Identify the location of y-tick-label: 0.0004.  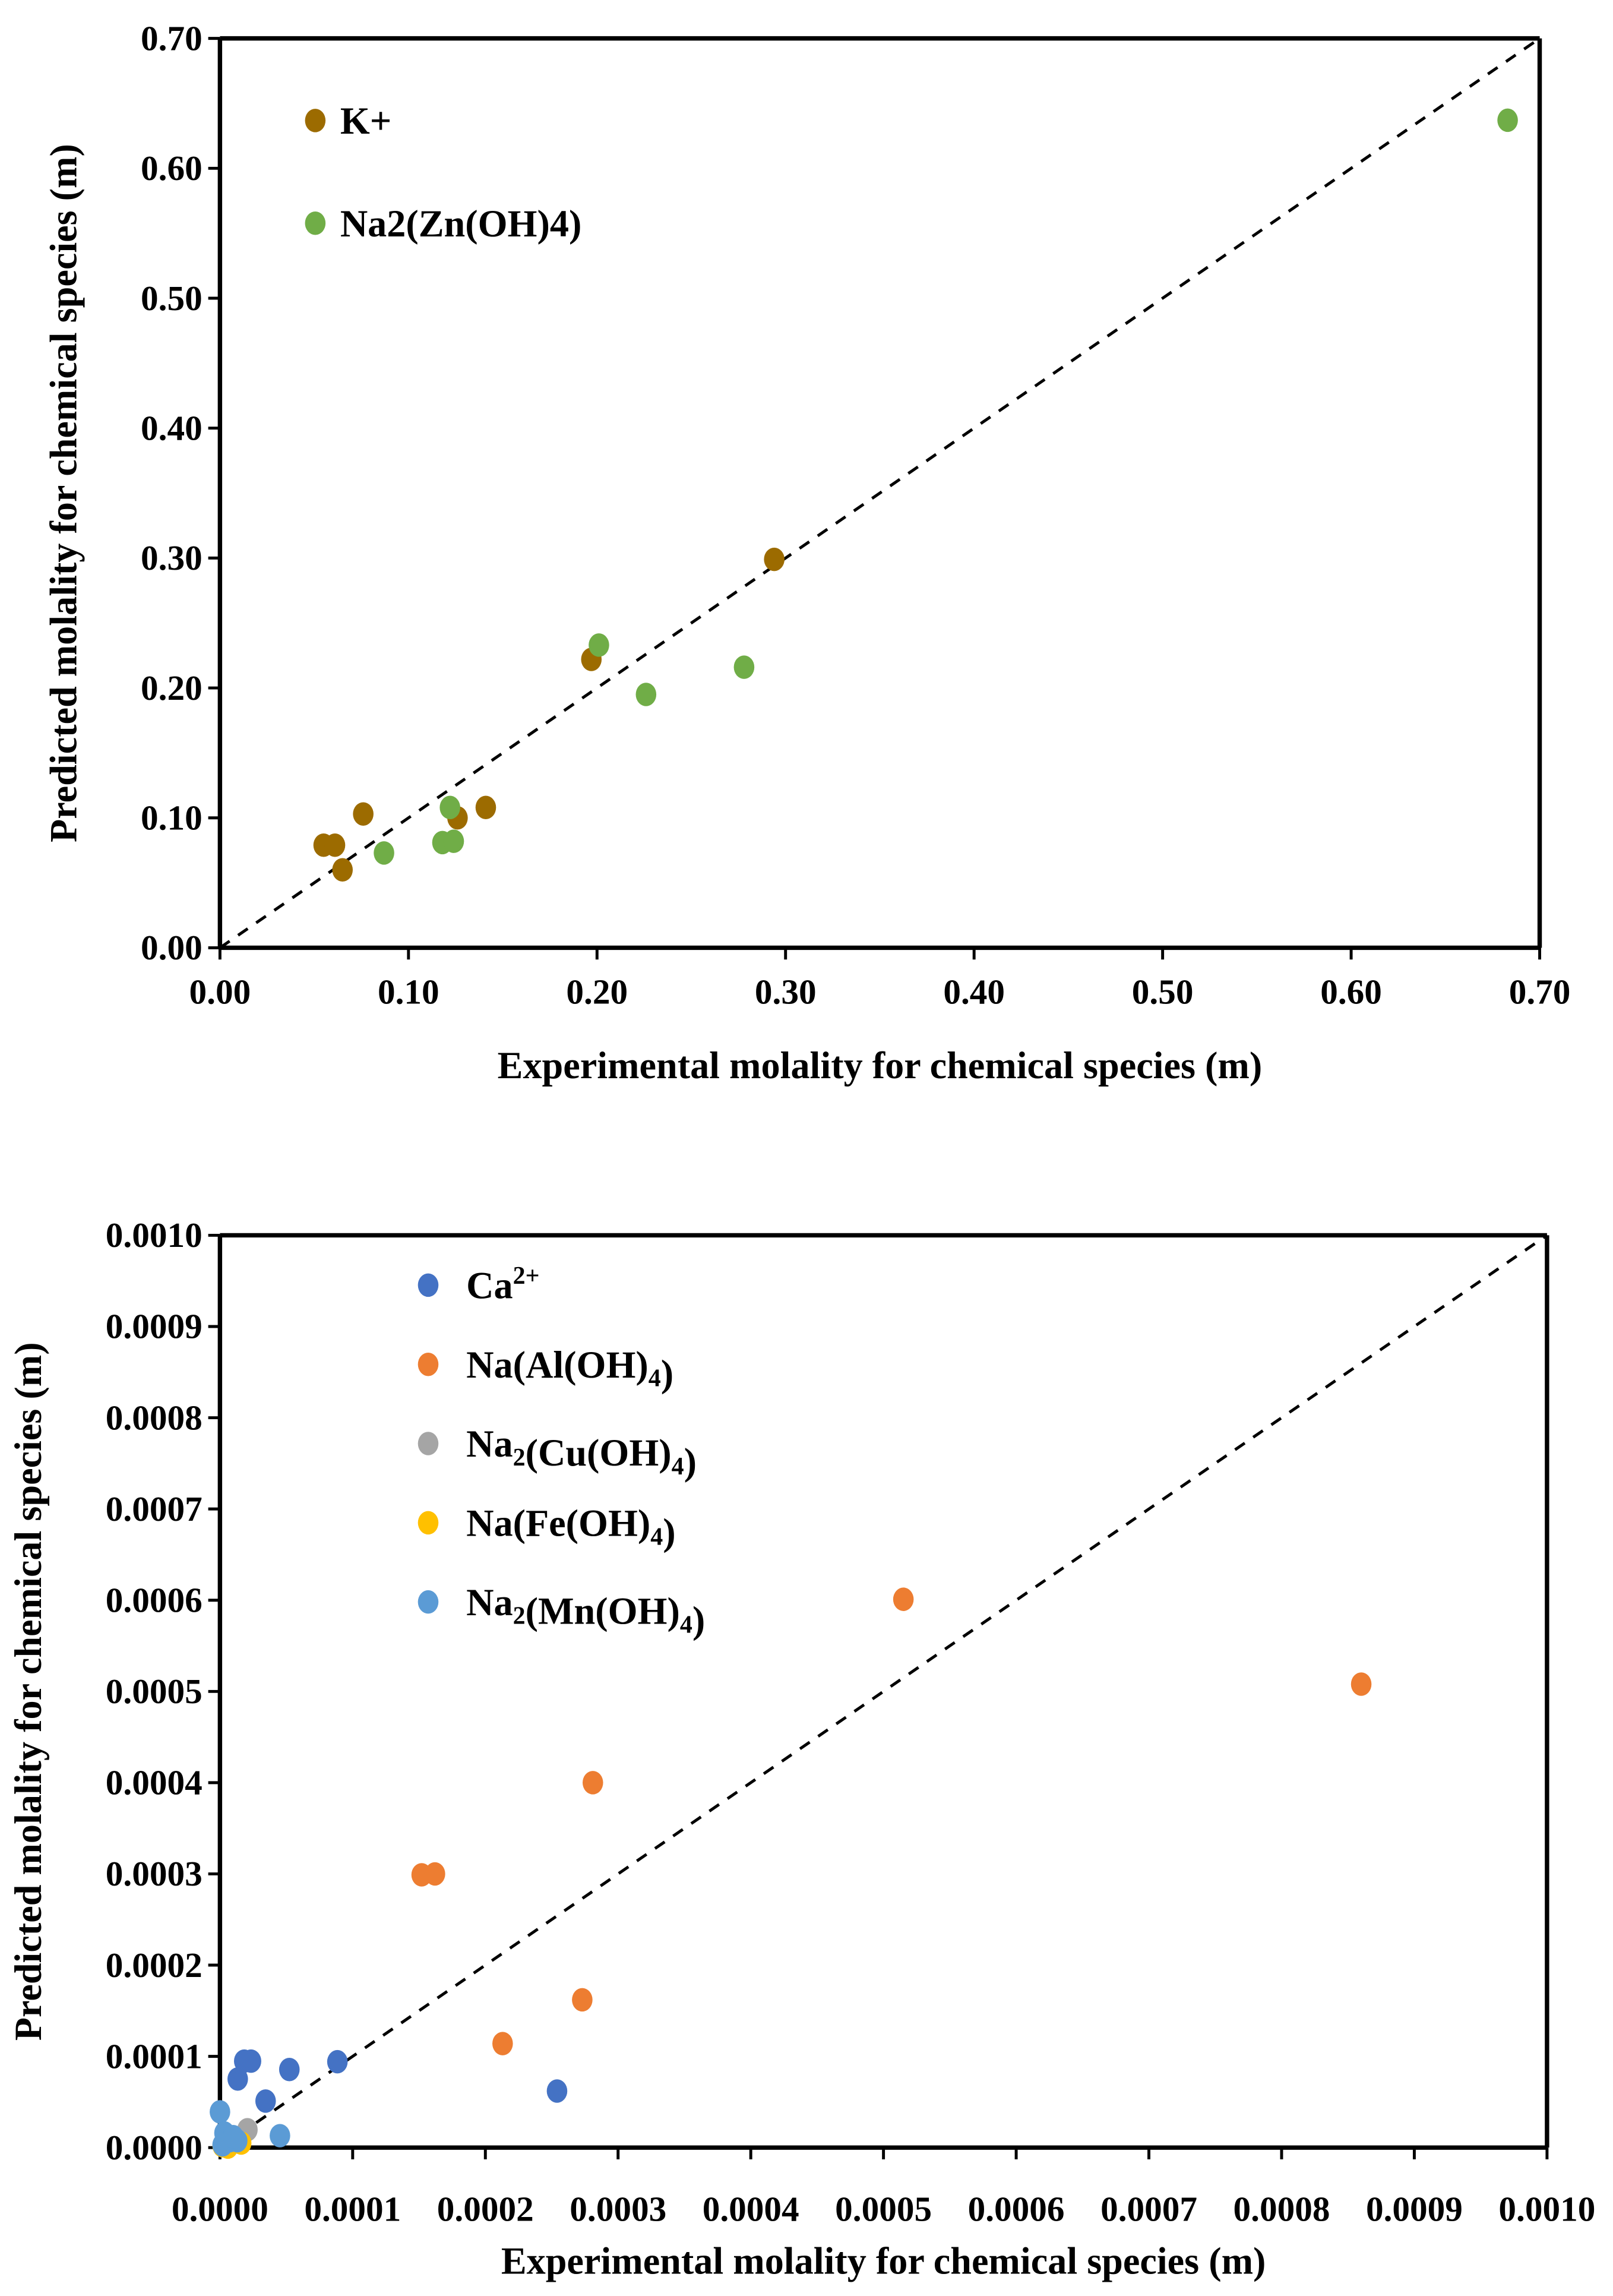
(154, 1783).